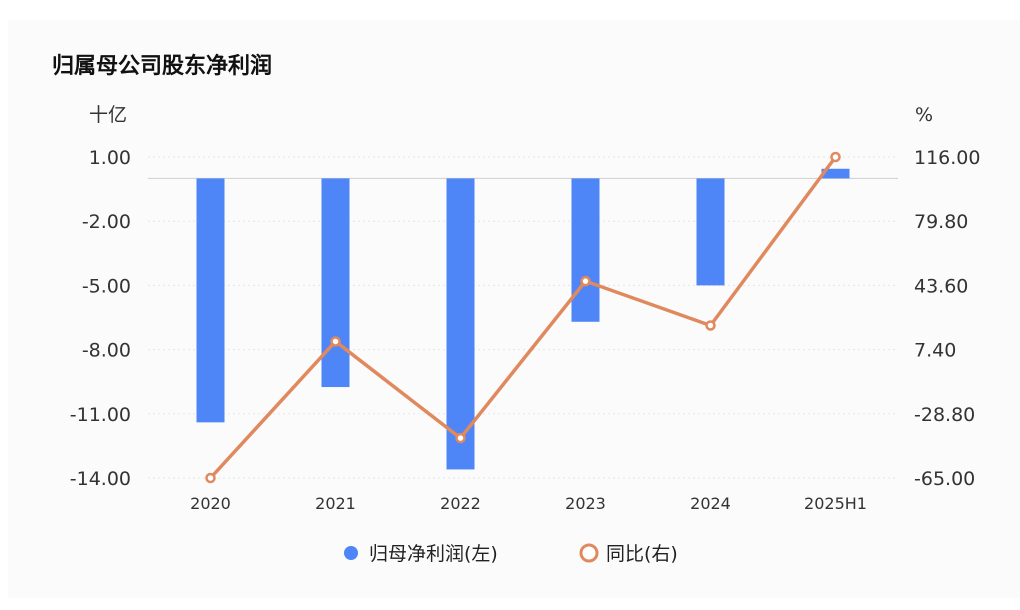 This screenshot has height=610, width=1020. I want to click on x-tick-label: 2025H1, so click(835, 503).